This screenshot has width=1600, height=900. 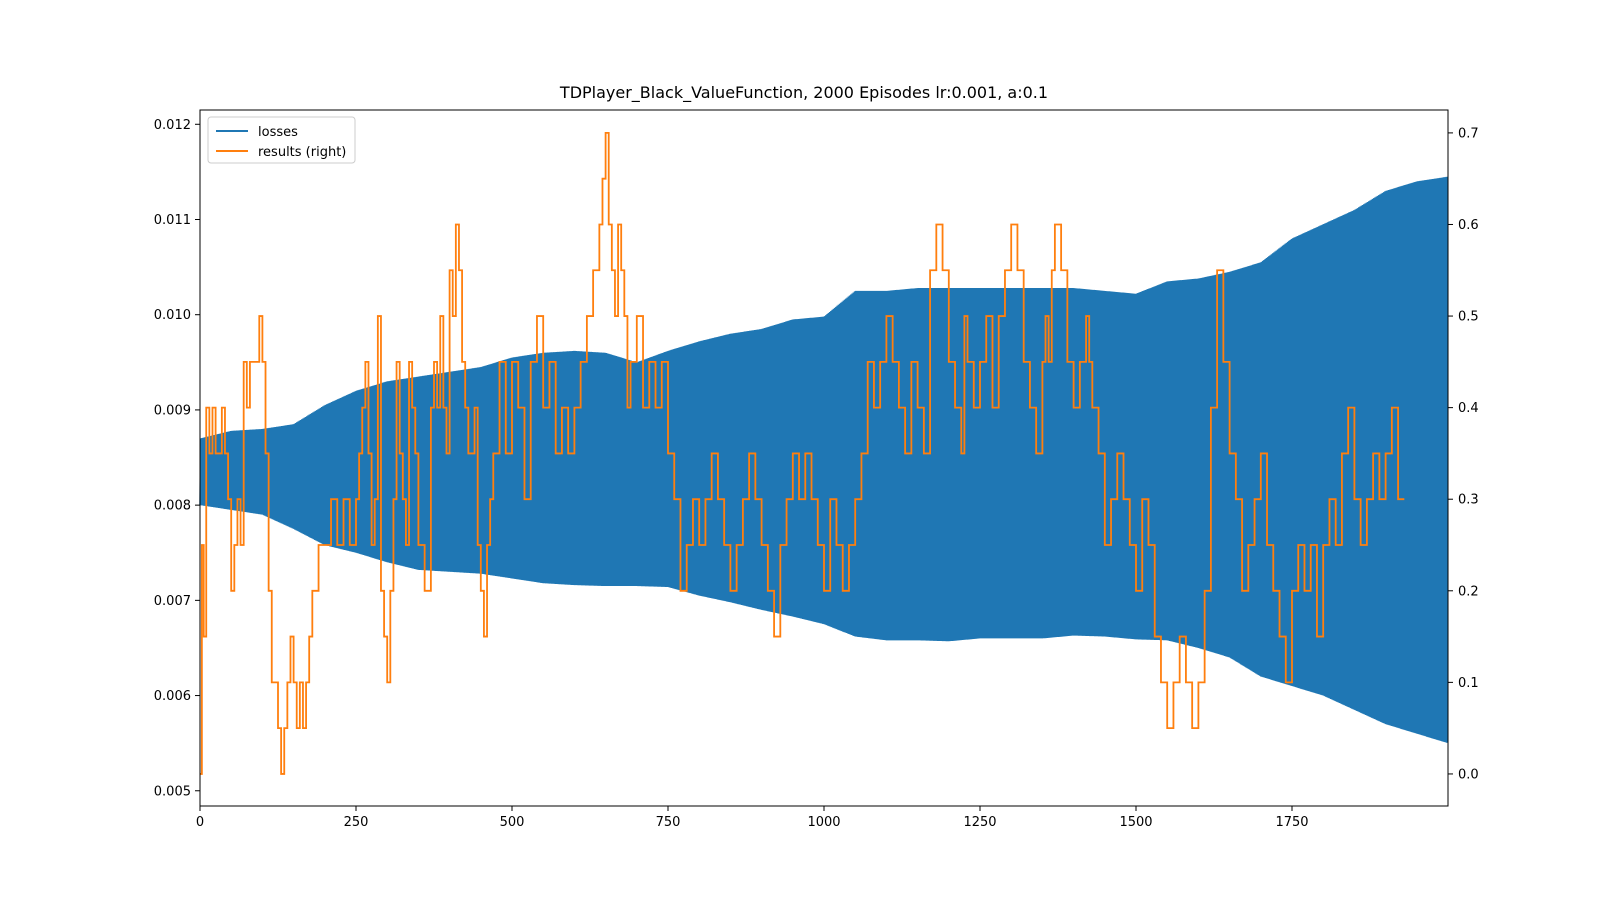 I want to click on y-left-tick-label: 0.011, so click(x=172, y=220).